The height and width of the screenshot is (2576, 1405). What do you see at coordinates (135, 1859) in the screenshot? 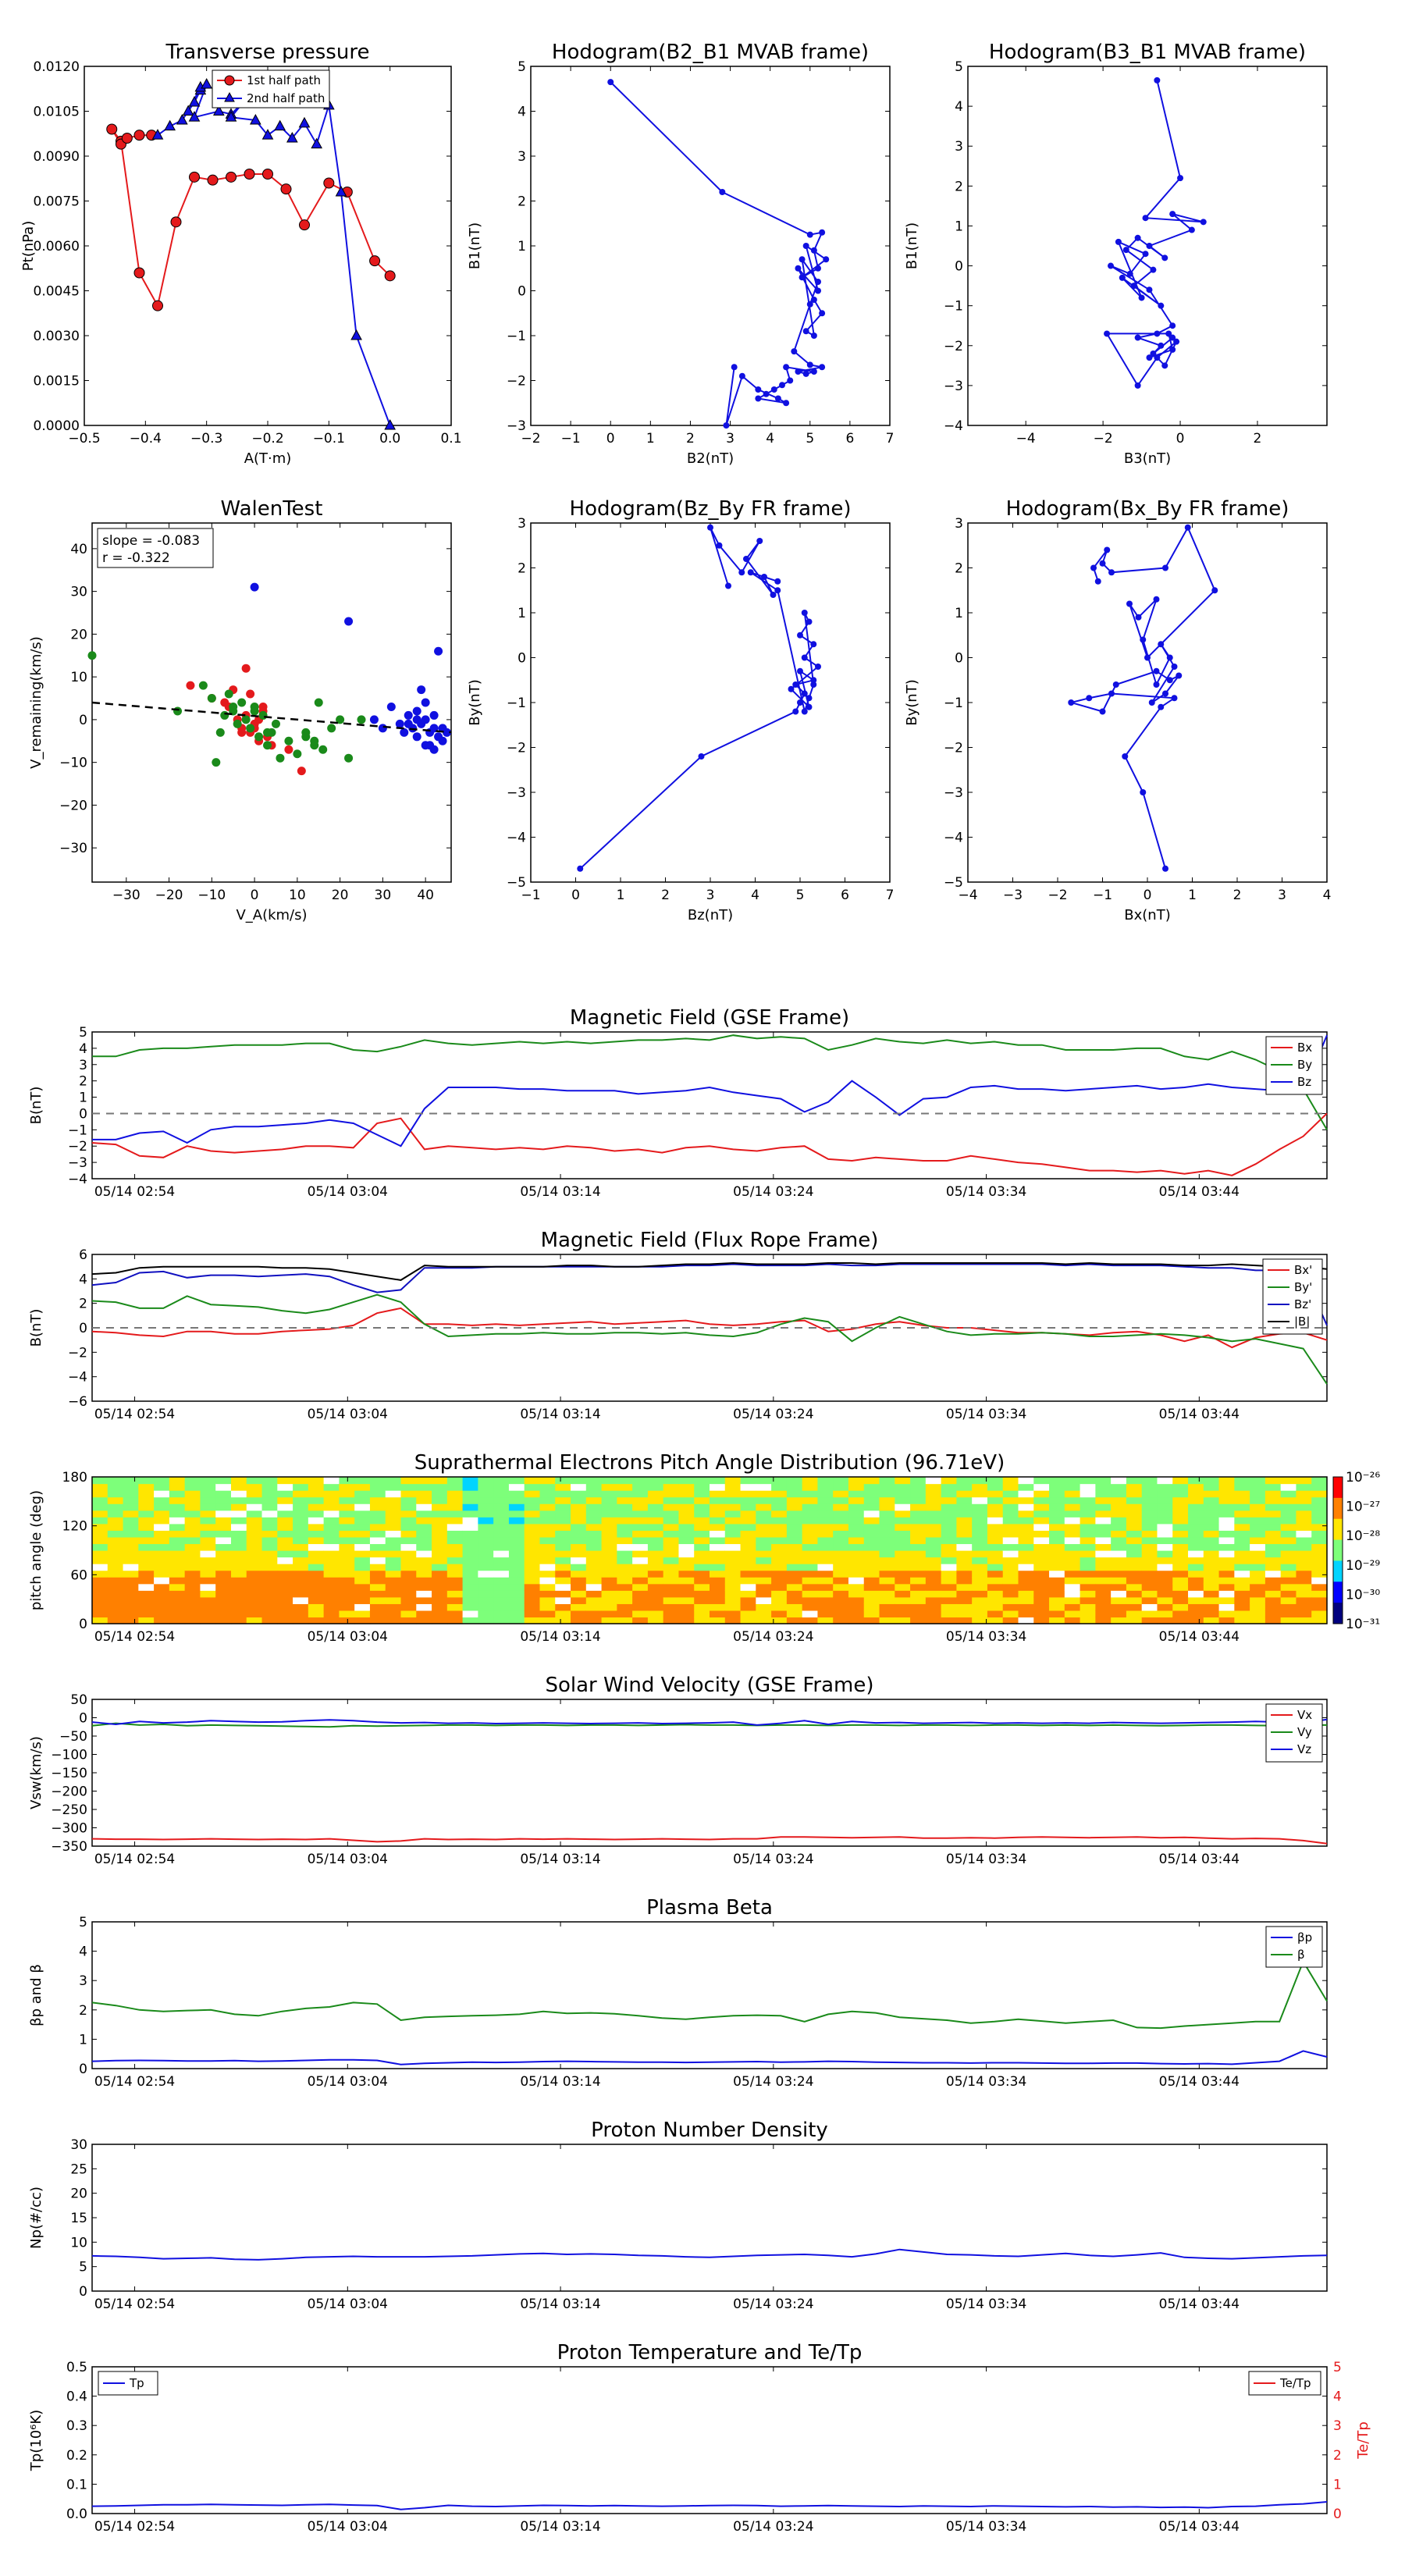
I see `vsw-xtick-label-0: 05/14 02:54` at bounding box center [135, 1859].